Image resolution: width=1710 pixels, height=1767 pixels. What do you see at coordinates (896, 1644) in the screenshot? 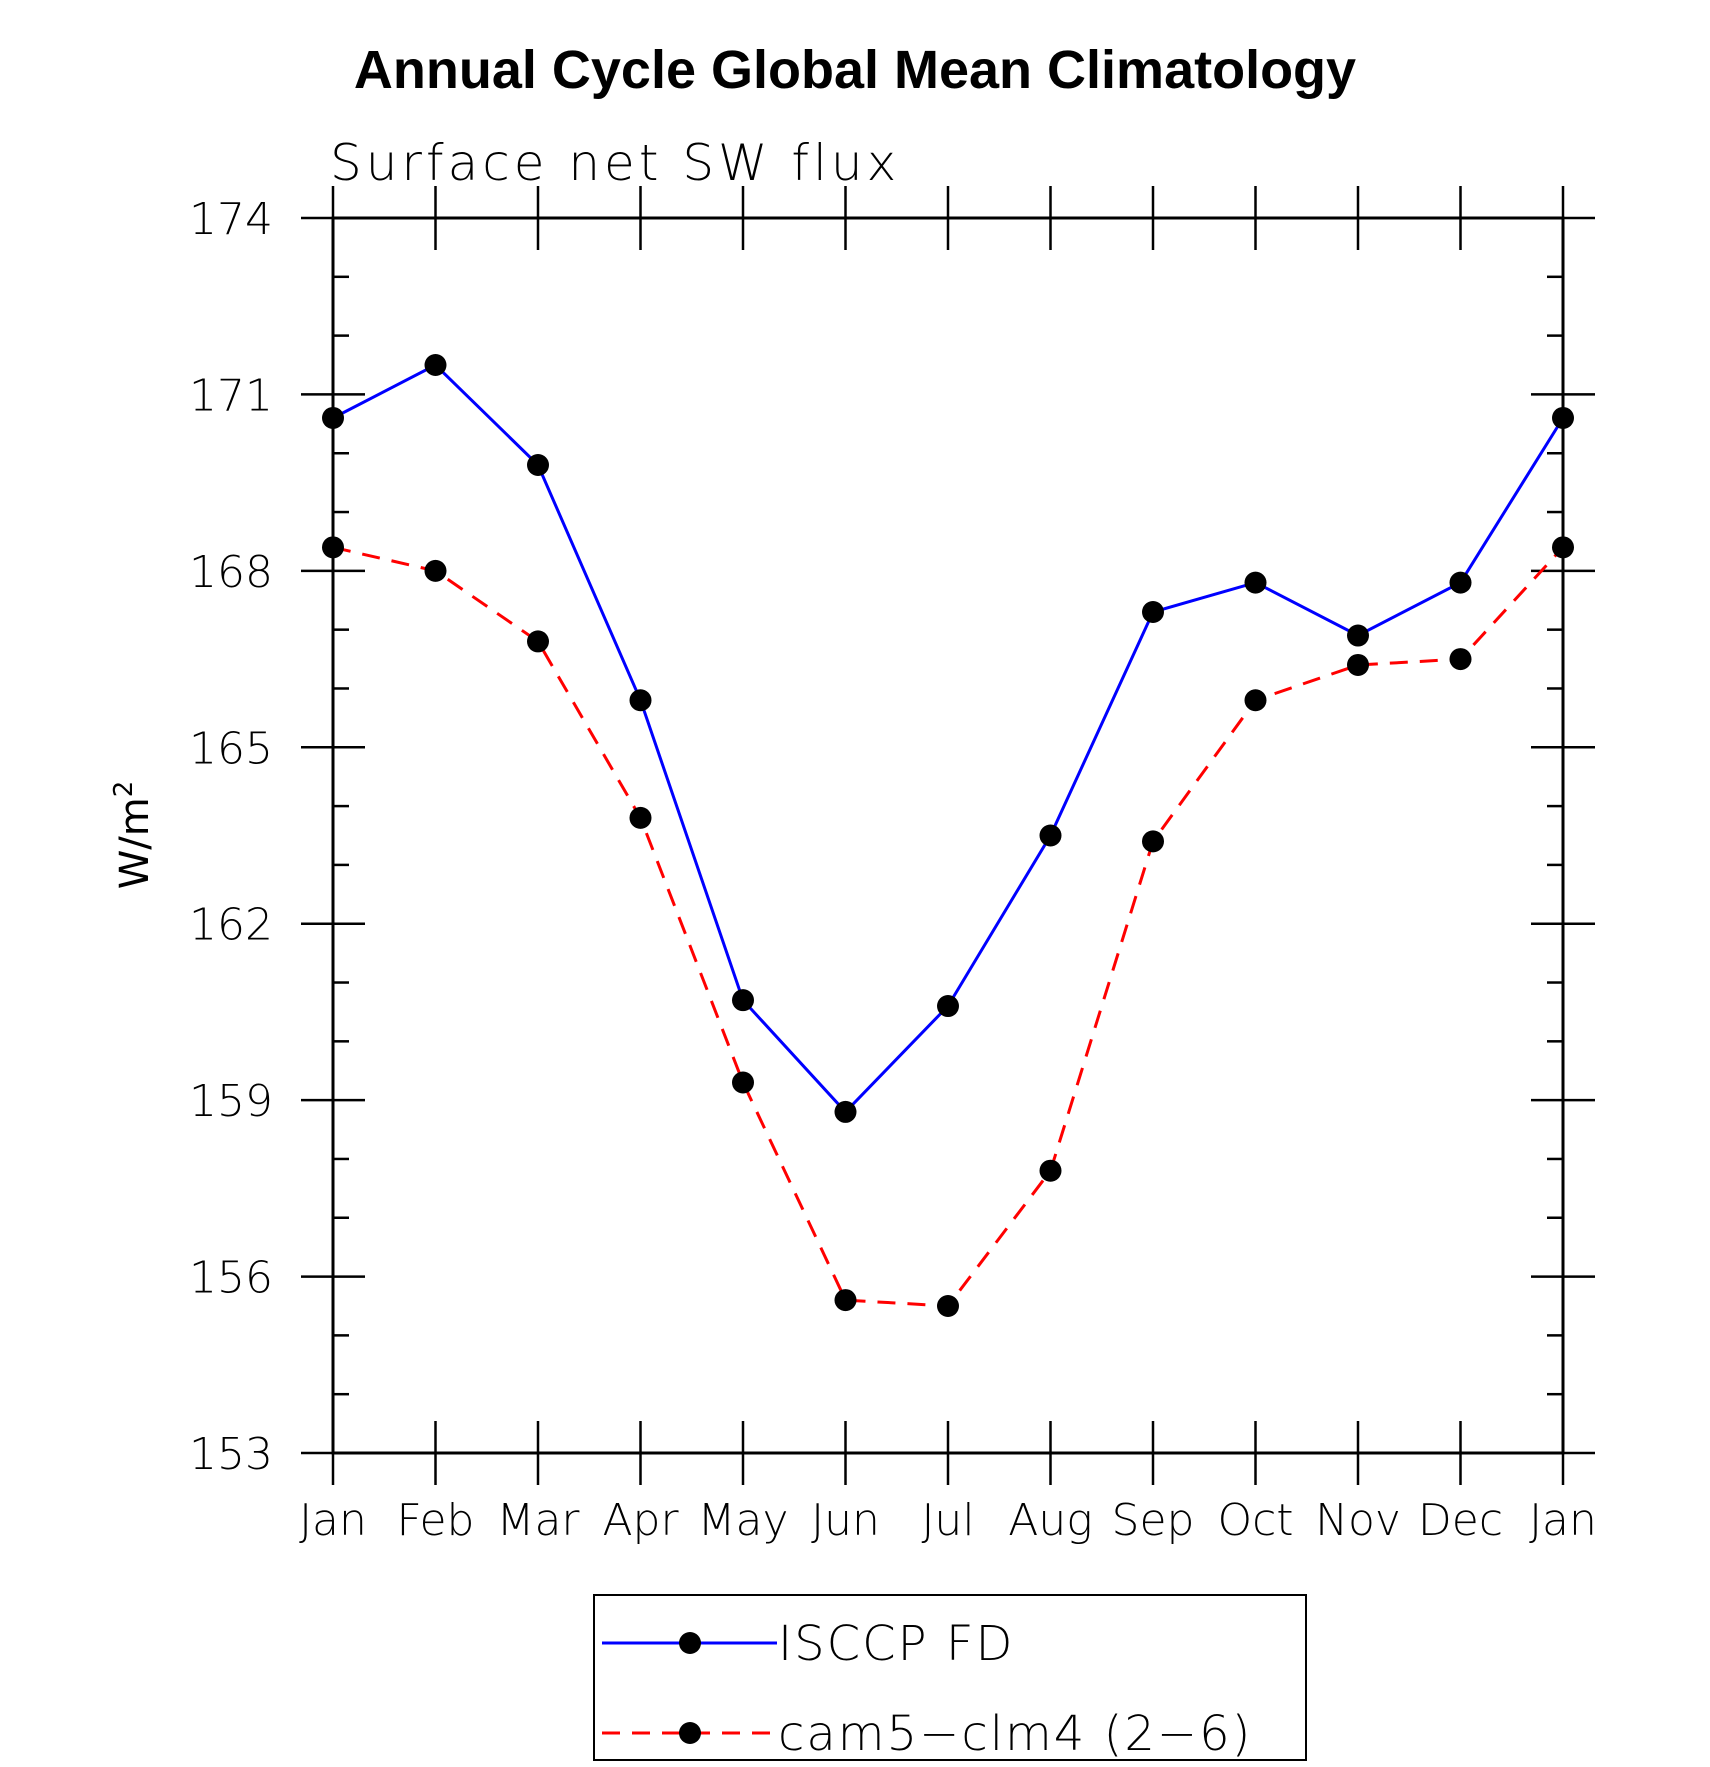
I see `legend-label-isccp-fd: ISCCP FD` at bounding box center [896, 1644].